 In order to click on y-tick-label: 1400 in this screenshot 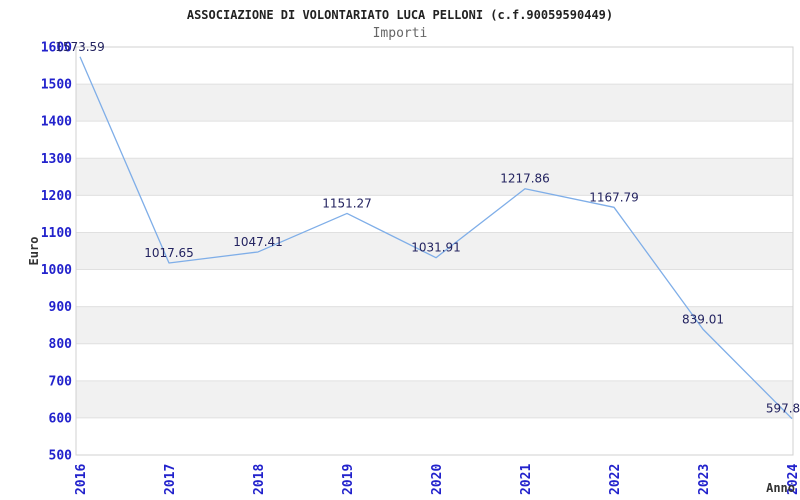, I will do `click(56, 122)`.